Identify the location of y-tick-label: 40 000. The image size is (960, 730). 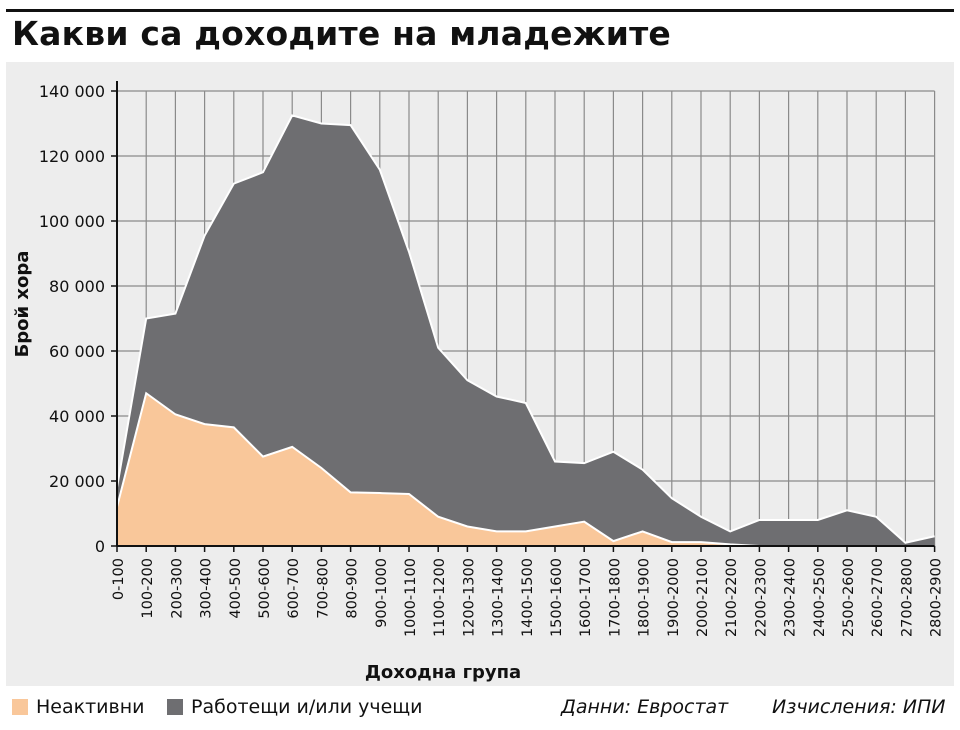
(77, 416).